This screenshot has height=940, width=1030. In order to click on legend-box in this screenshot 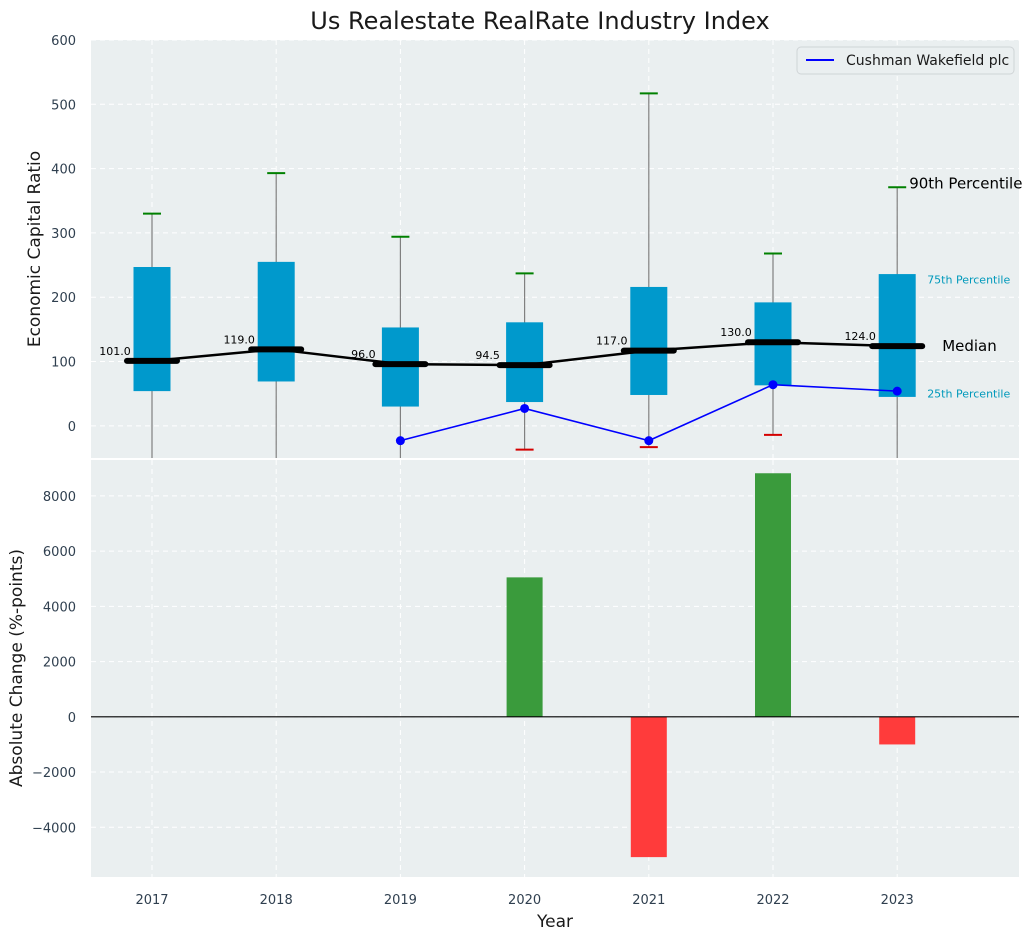, I will do `click(905, 60)`.